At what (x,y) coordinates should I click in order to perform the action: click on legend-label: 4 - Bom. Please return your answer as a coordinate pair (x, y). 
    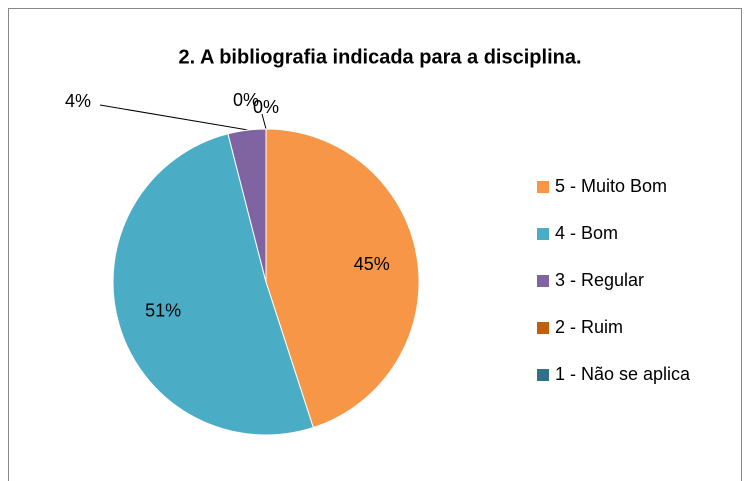
    Looking at the image, I should click on (586, 233).